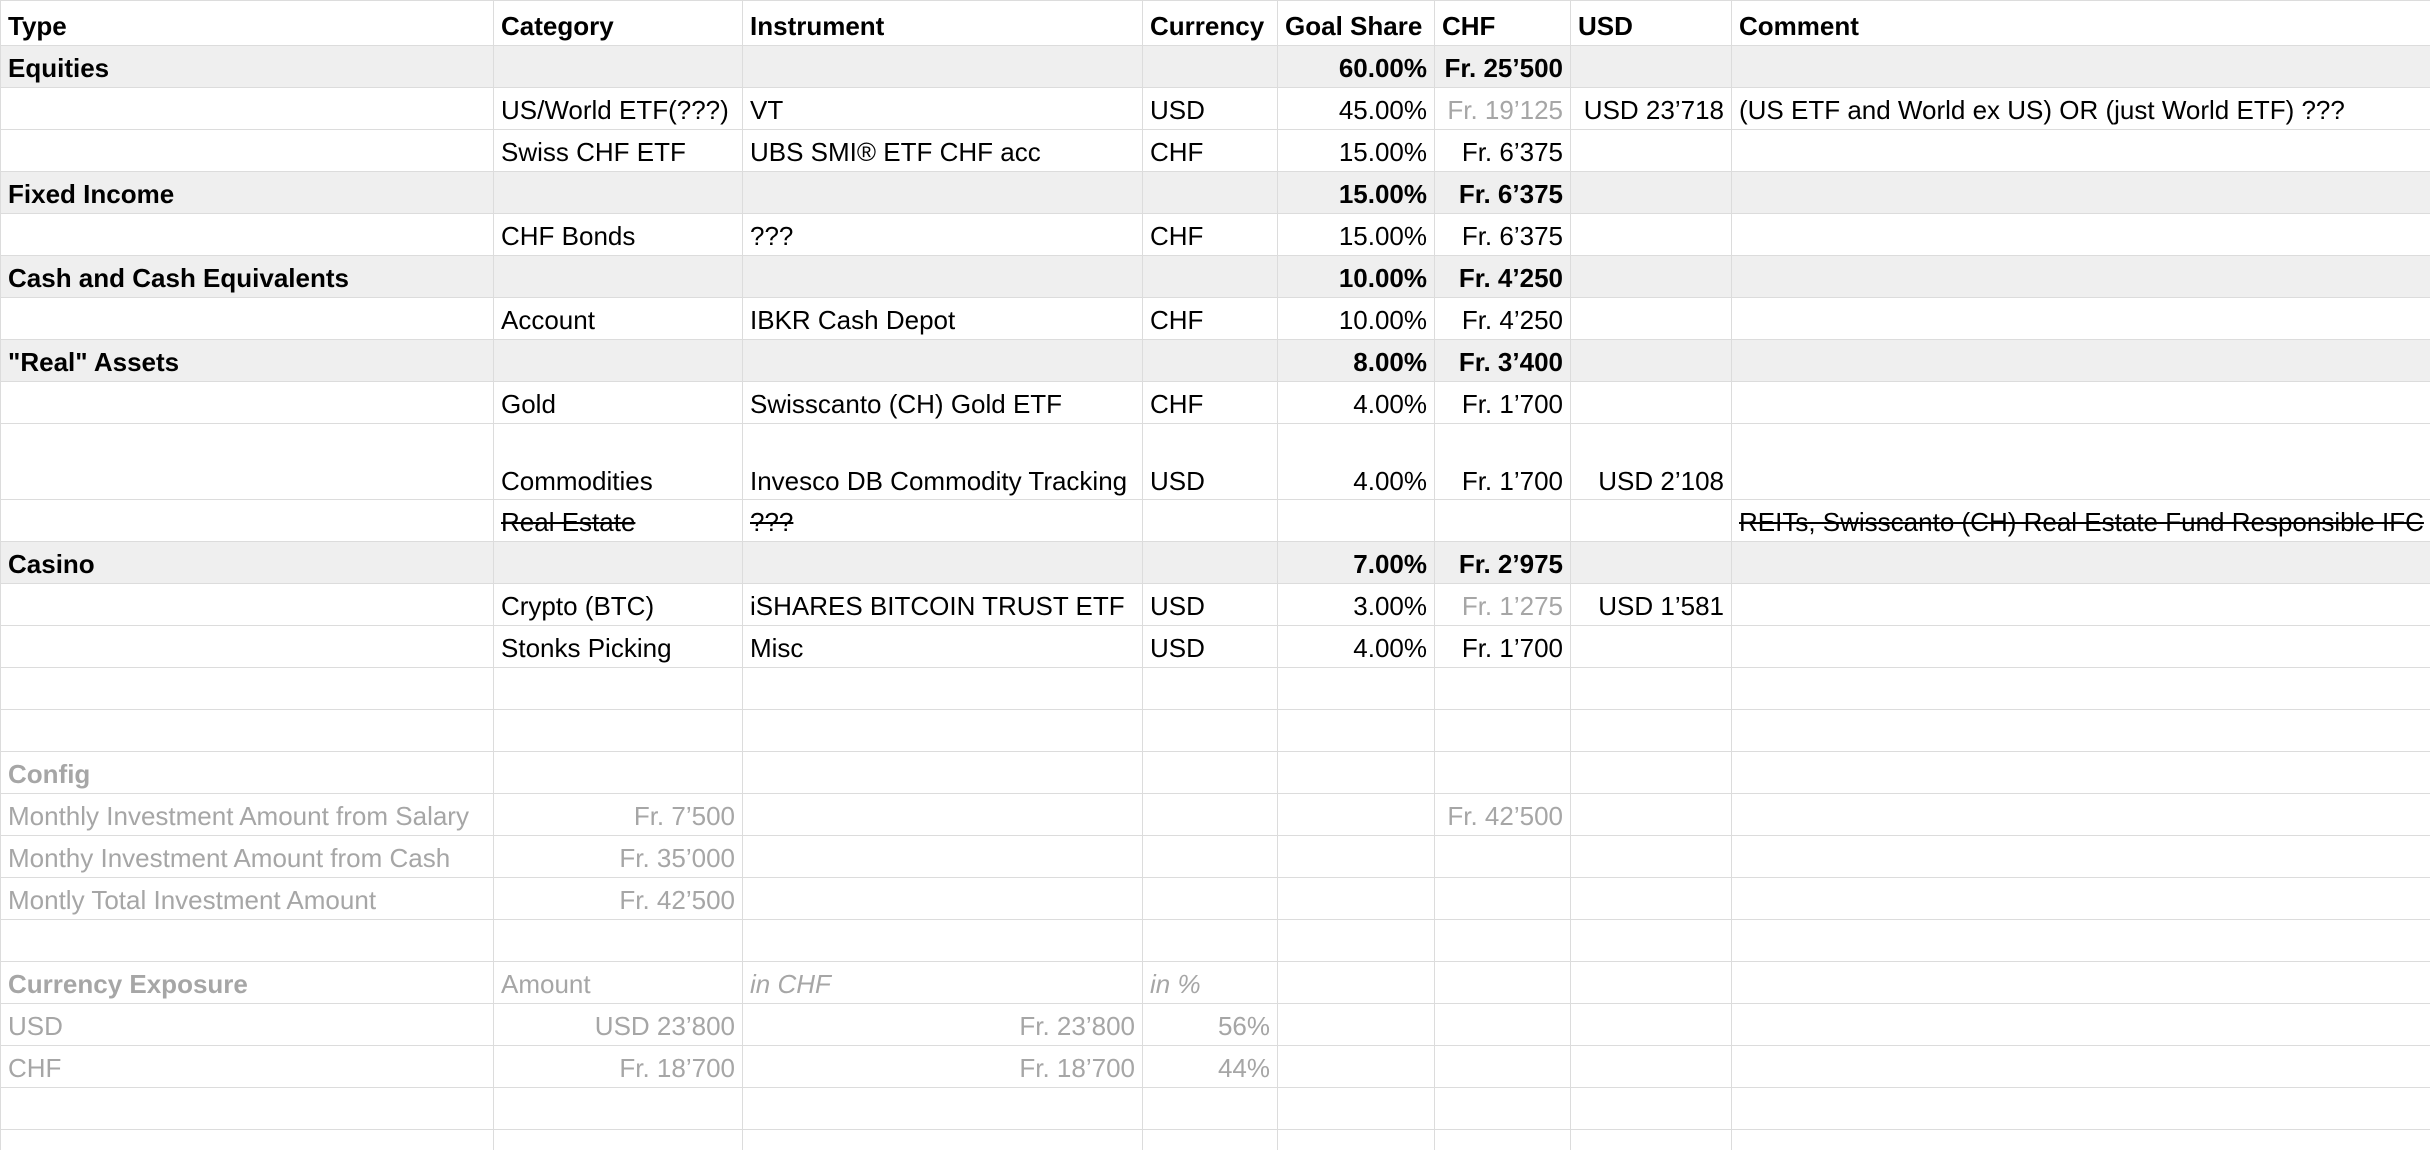  What do you see at coordinates (247, 360) in the screenshot?
I see `cell: "Real" Assets` at bounding box center [247, 360].